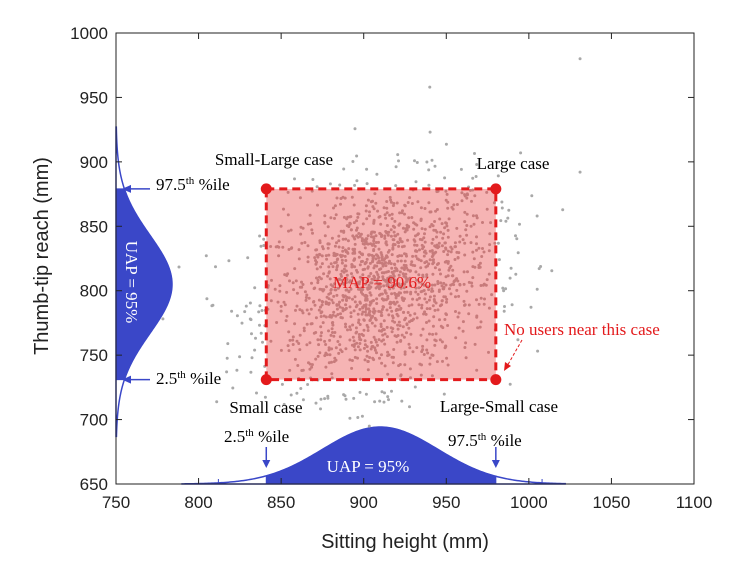 The height and width of the screenshot is (573, 748). I want to click on y-tick-label: 900, so click(94, 162).